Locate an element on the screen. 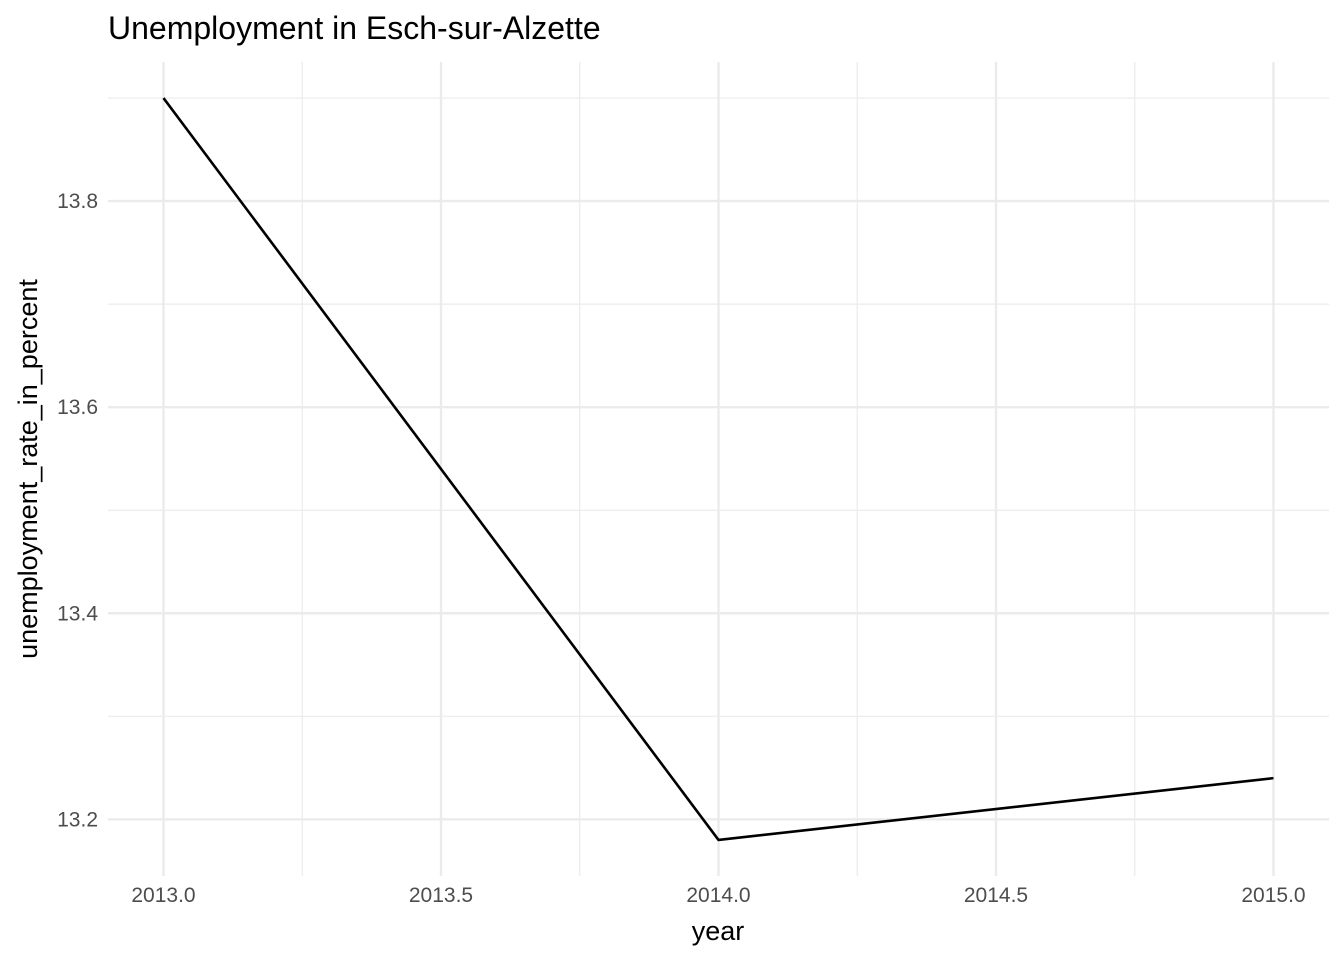 Image resolution: width=1344 pixels, height=960 pixels. y-tick-label: 13.6 is located at coordinates (77, 407).